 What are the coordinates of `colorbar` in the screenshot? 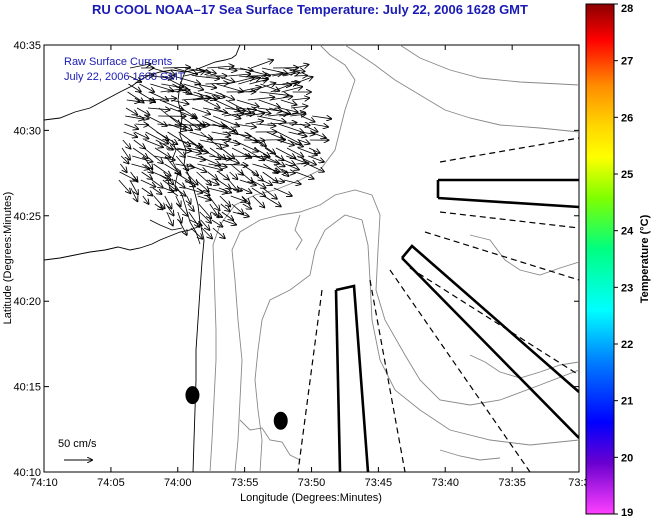 It's located at (600, 259).